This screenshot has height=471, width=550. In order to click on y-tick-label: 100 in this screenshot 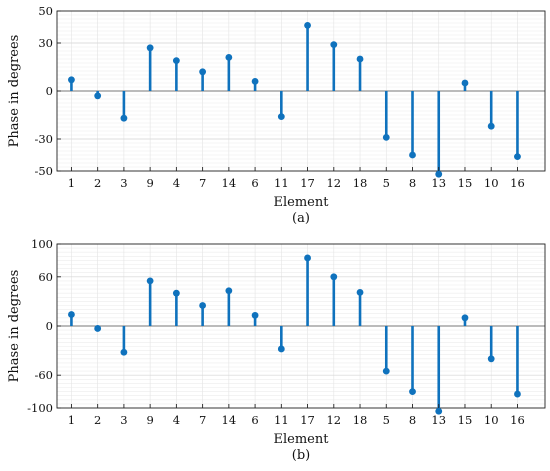, I will do `click(42, 244)`.